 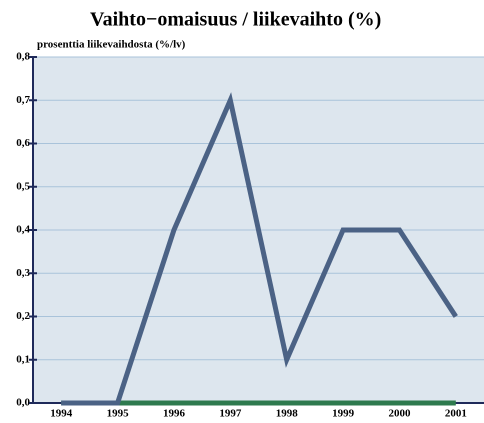 What do you see at coordinates (23, 57) in the screenshot?
I see `y-tick-label: 0,8` at bounding box center [23, 57].